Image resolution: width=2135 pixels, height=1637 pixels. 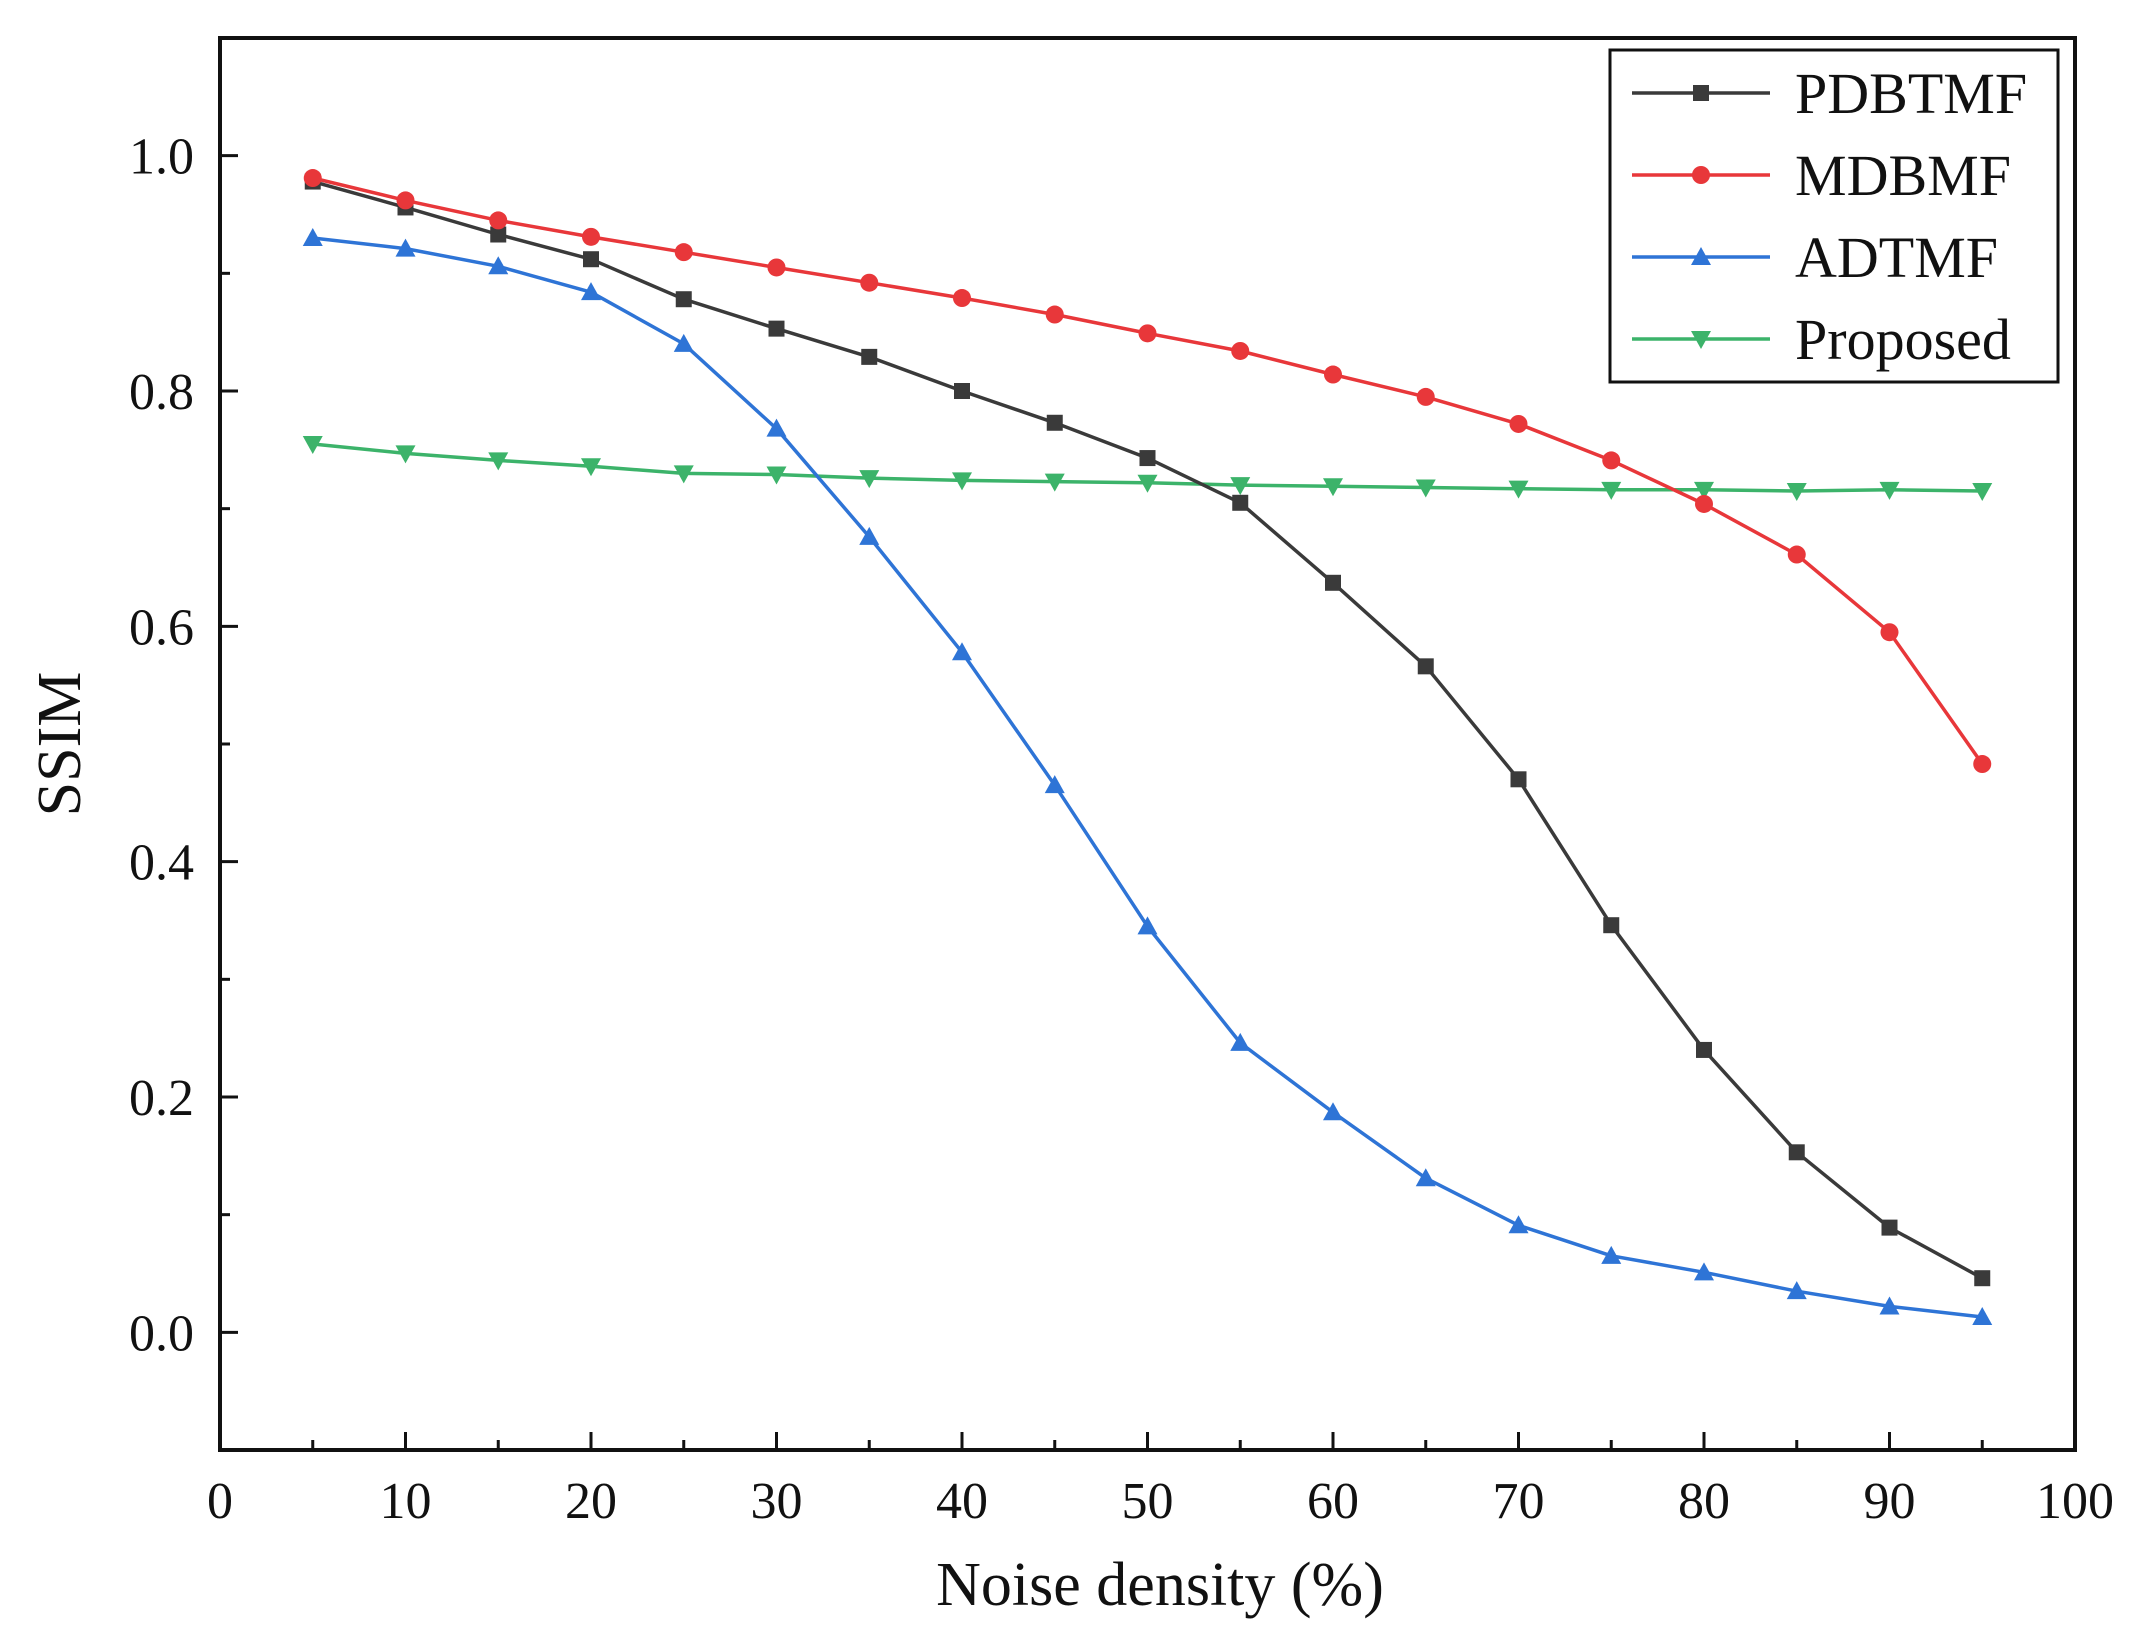 What do you see at coordinates (1896, 257) in the screenshot?
I see `legend-label: ADTMF` at bounding box center [1896, 257].